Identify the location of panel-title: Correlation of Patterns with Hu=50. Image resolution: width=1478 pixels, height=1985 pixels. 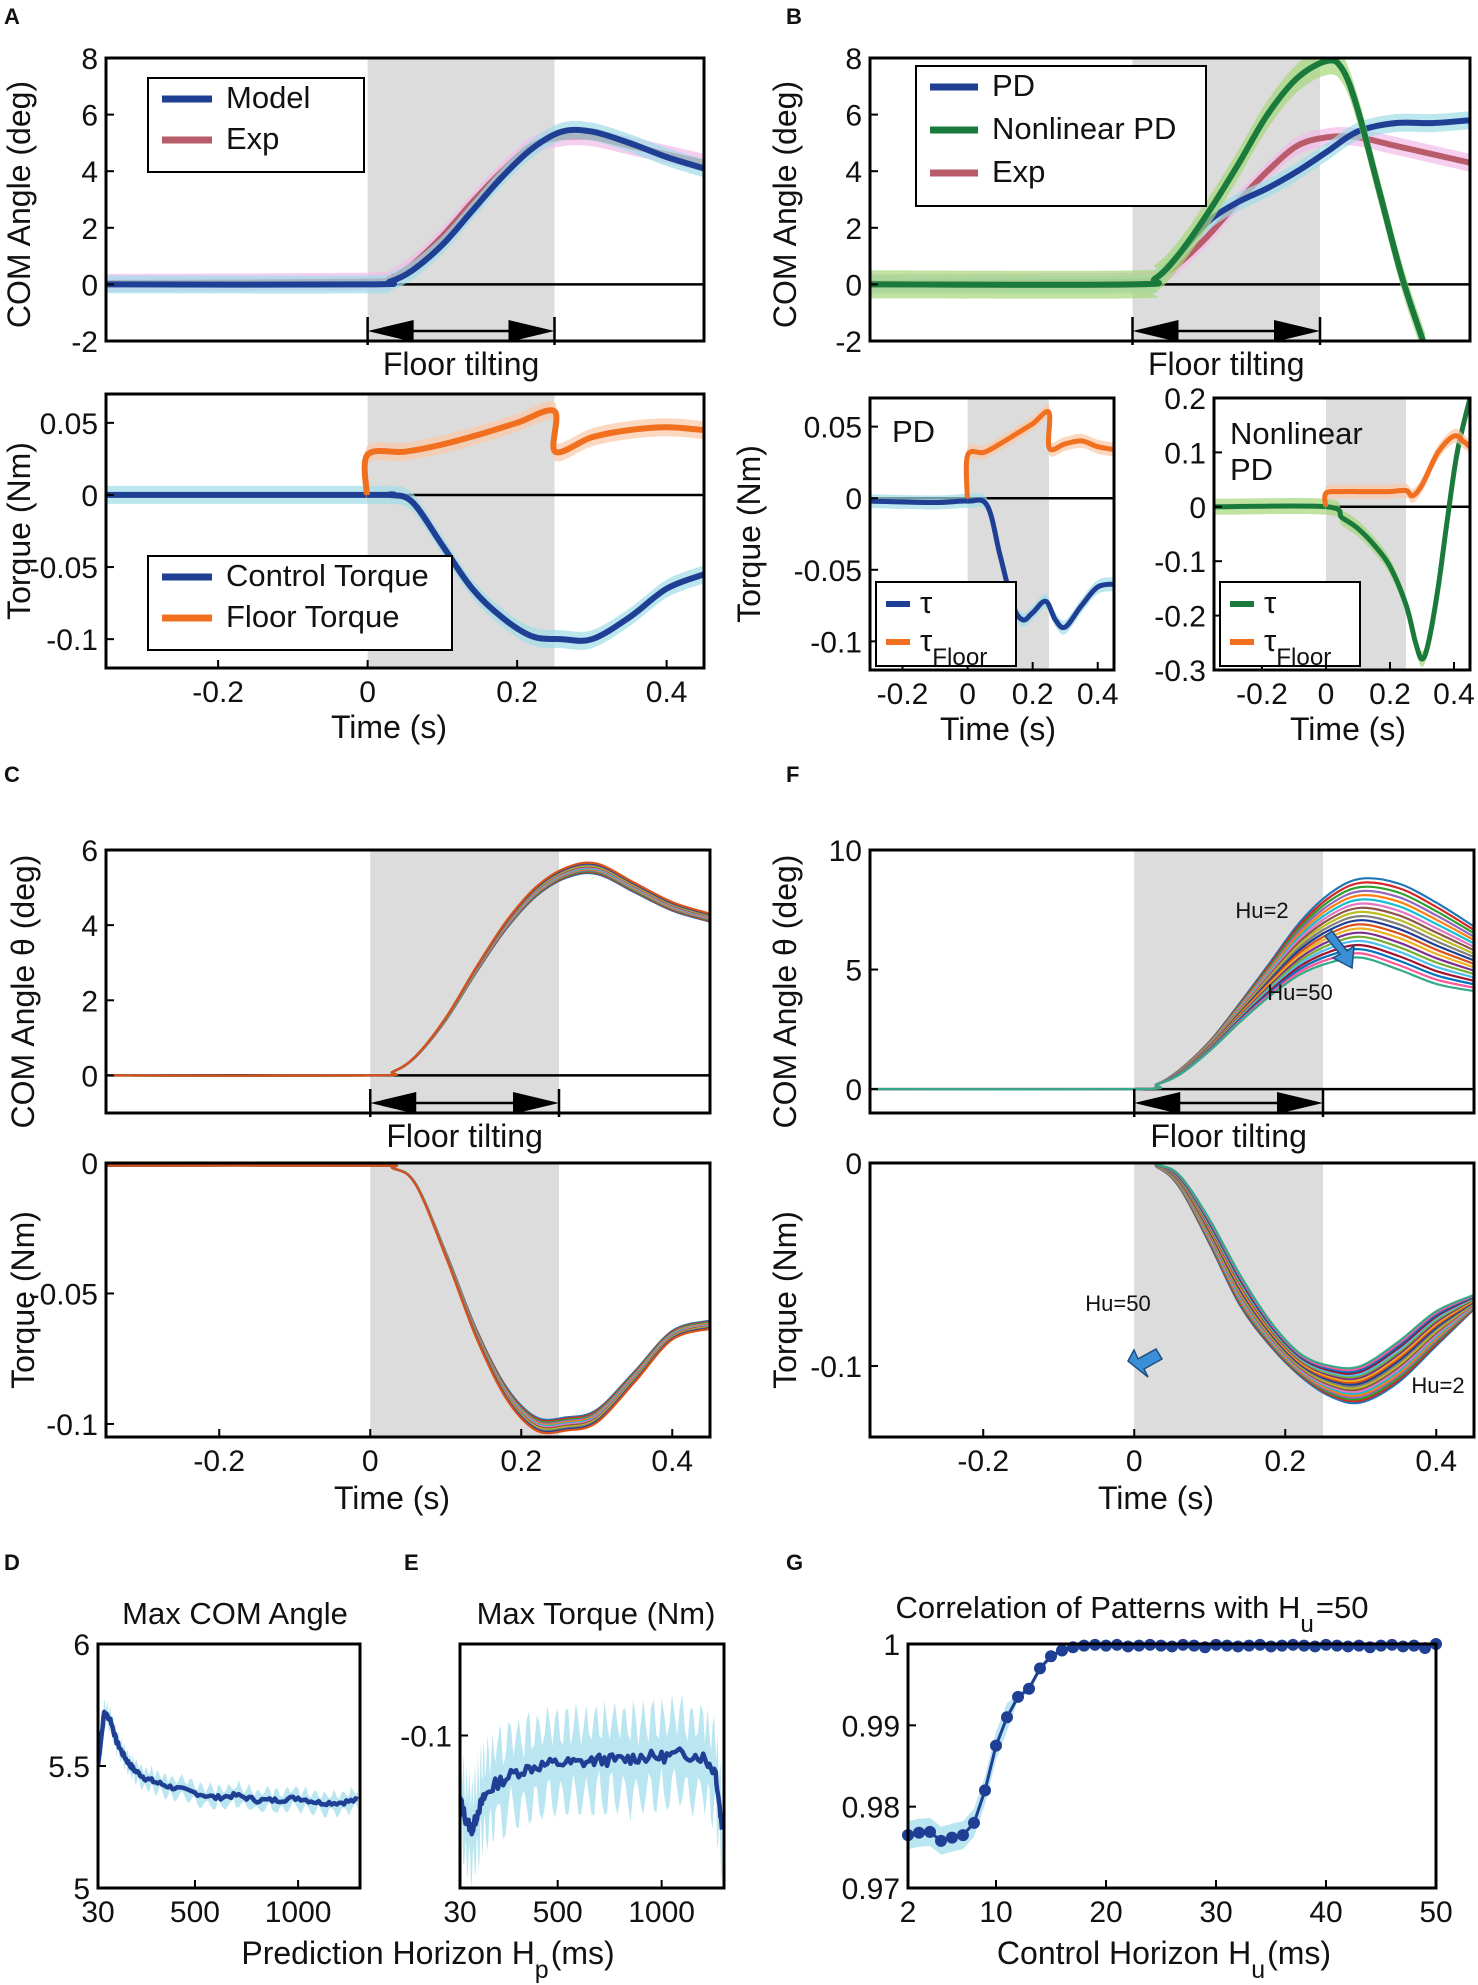
(1132, 1614).